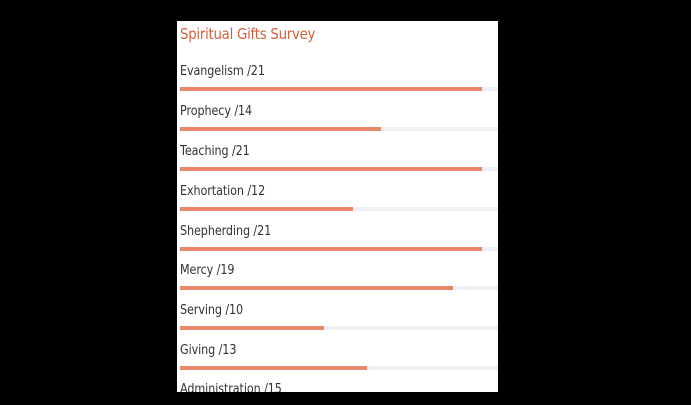  Describe the element at coordinates (248, 34) in the screenshot. I see `survey-title: Spiritual Gifts Survey` at that location.